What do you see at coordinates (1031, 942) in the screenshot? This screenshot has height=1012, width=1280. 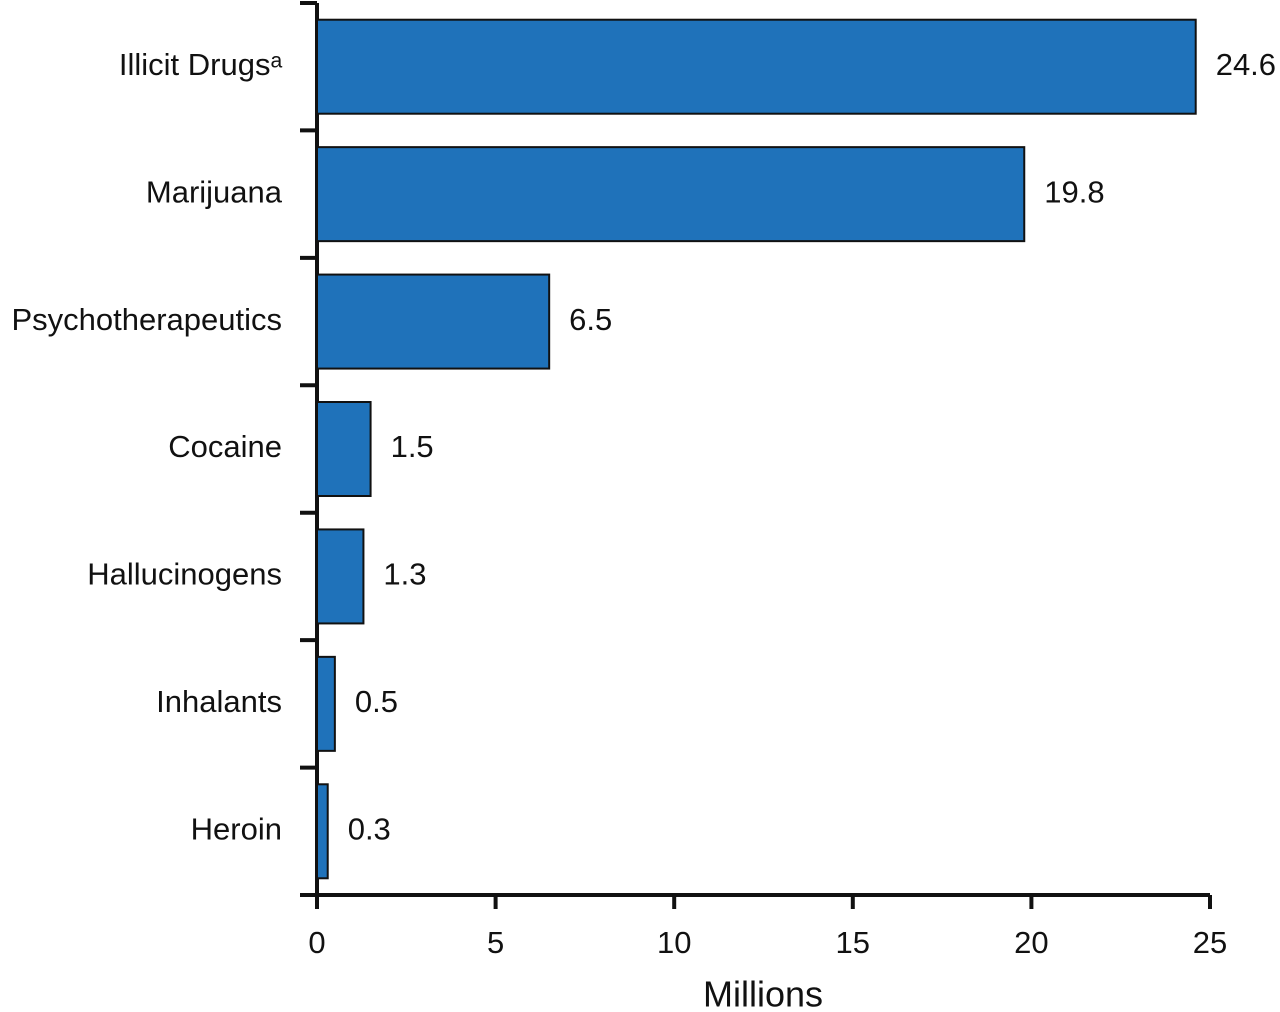 I see `x-tick-label: 20` at bounding box center [1031, 942].